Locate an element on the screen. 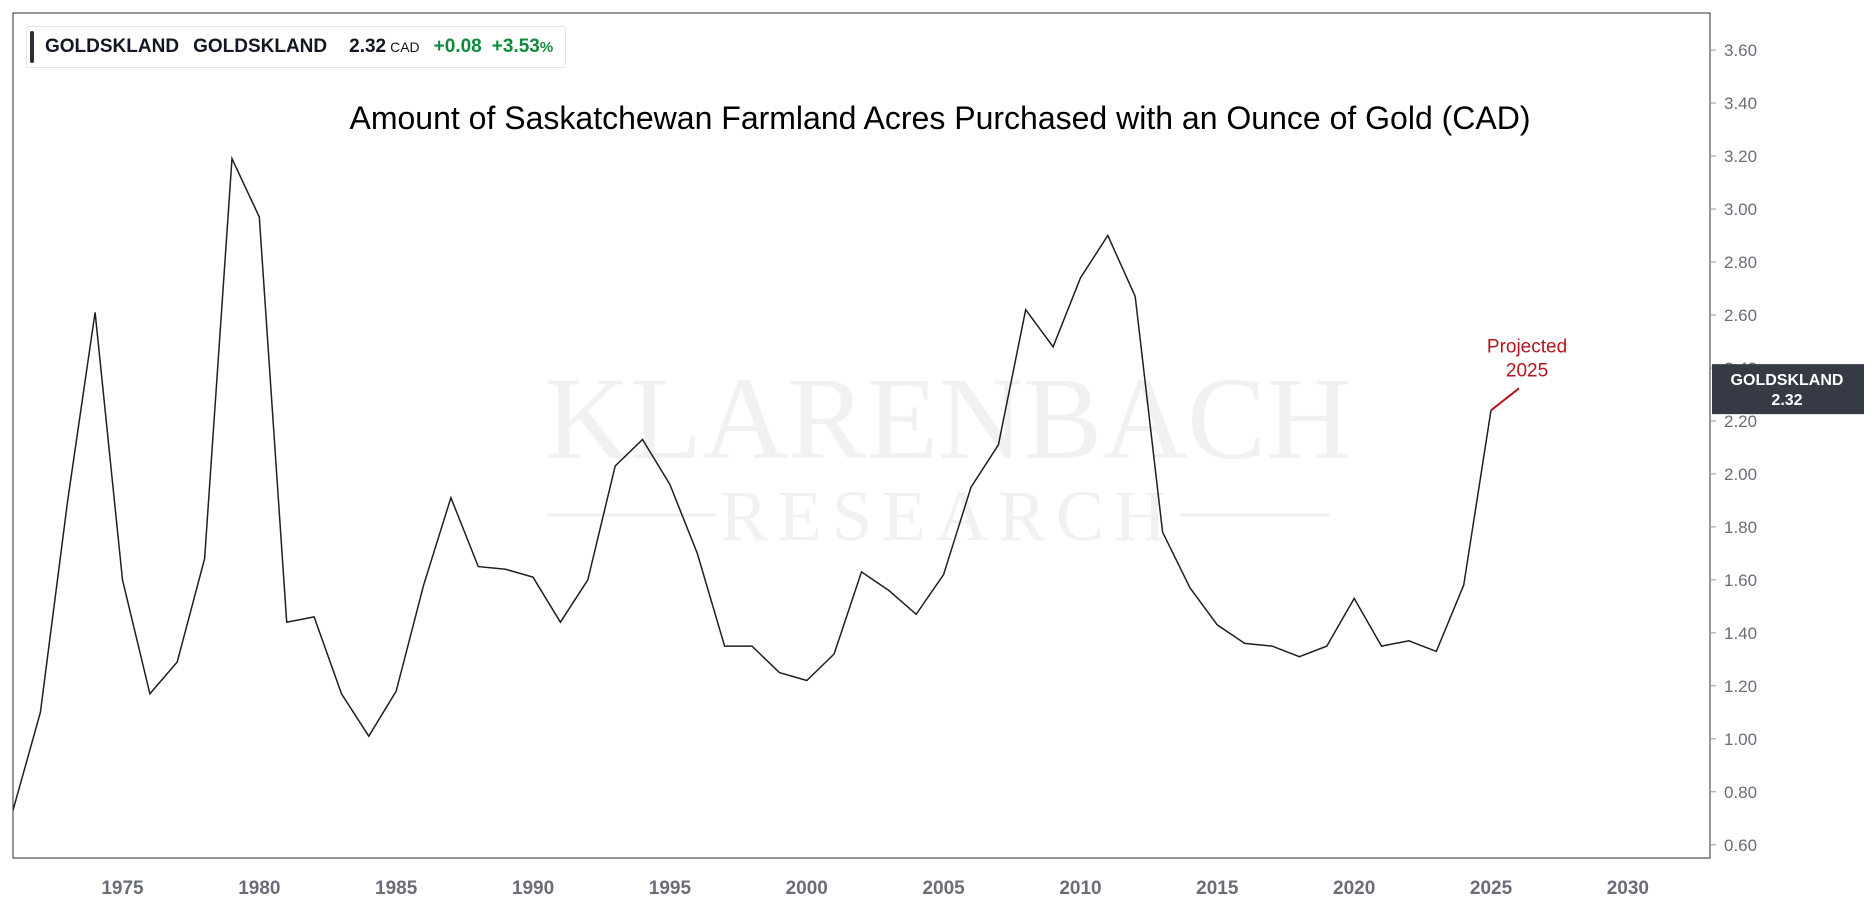 This screenshot has height=916, width=1876. y-tick-label: 2.00 is located at coordinates (1740, 474).